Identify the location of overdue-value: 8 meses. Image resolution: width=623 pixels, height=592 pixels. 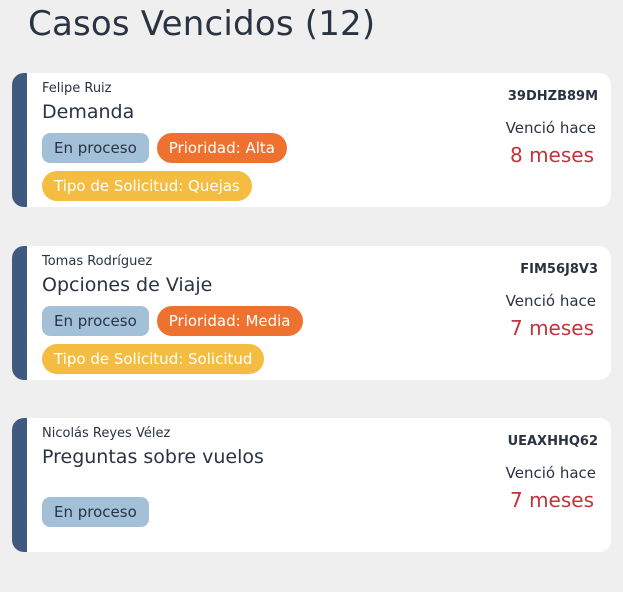
(551, 155).